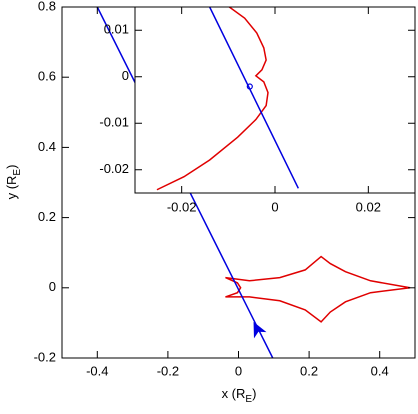 The image size is (418, 414). What do you see at coordinates (309, 370) in the screenshot?
I see `x-tick-label: 0.2` at bounding box center [309, 370].